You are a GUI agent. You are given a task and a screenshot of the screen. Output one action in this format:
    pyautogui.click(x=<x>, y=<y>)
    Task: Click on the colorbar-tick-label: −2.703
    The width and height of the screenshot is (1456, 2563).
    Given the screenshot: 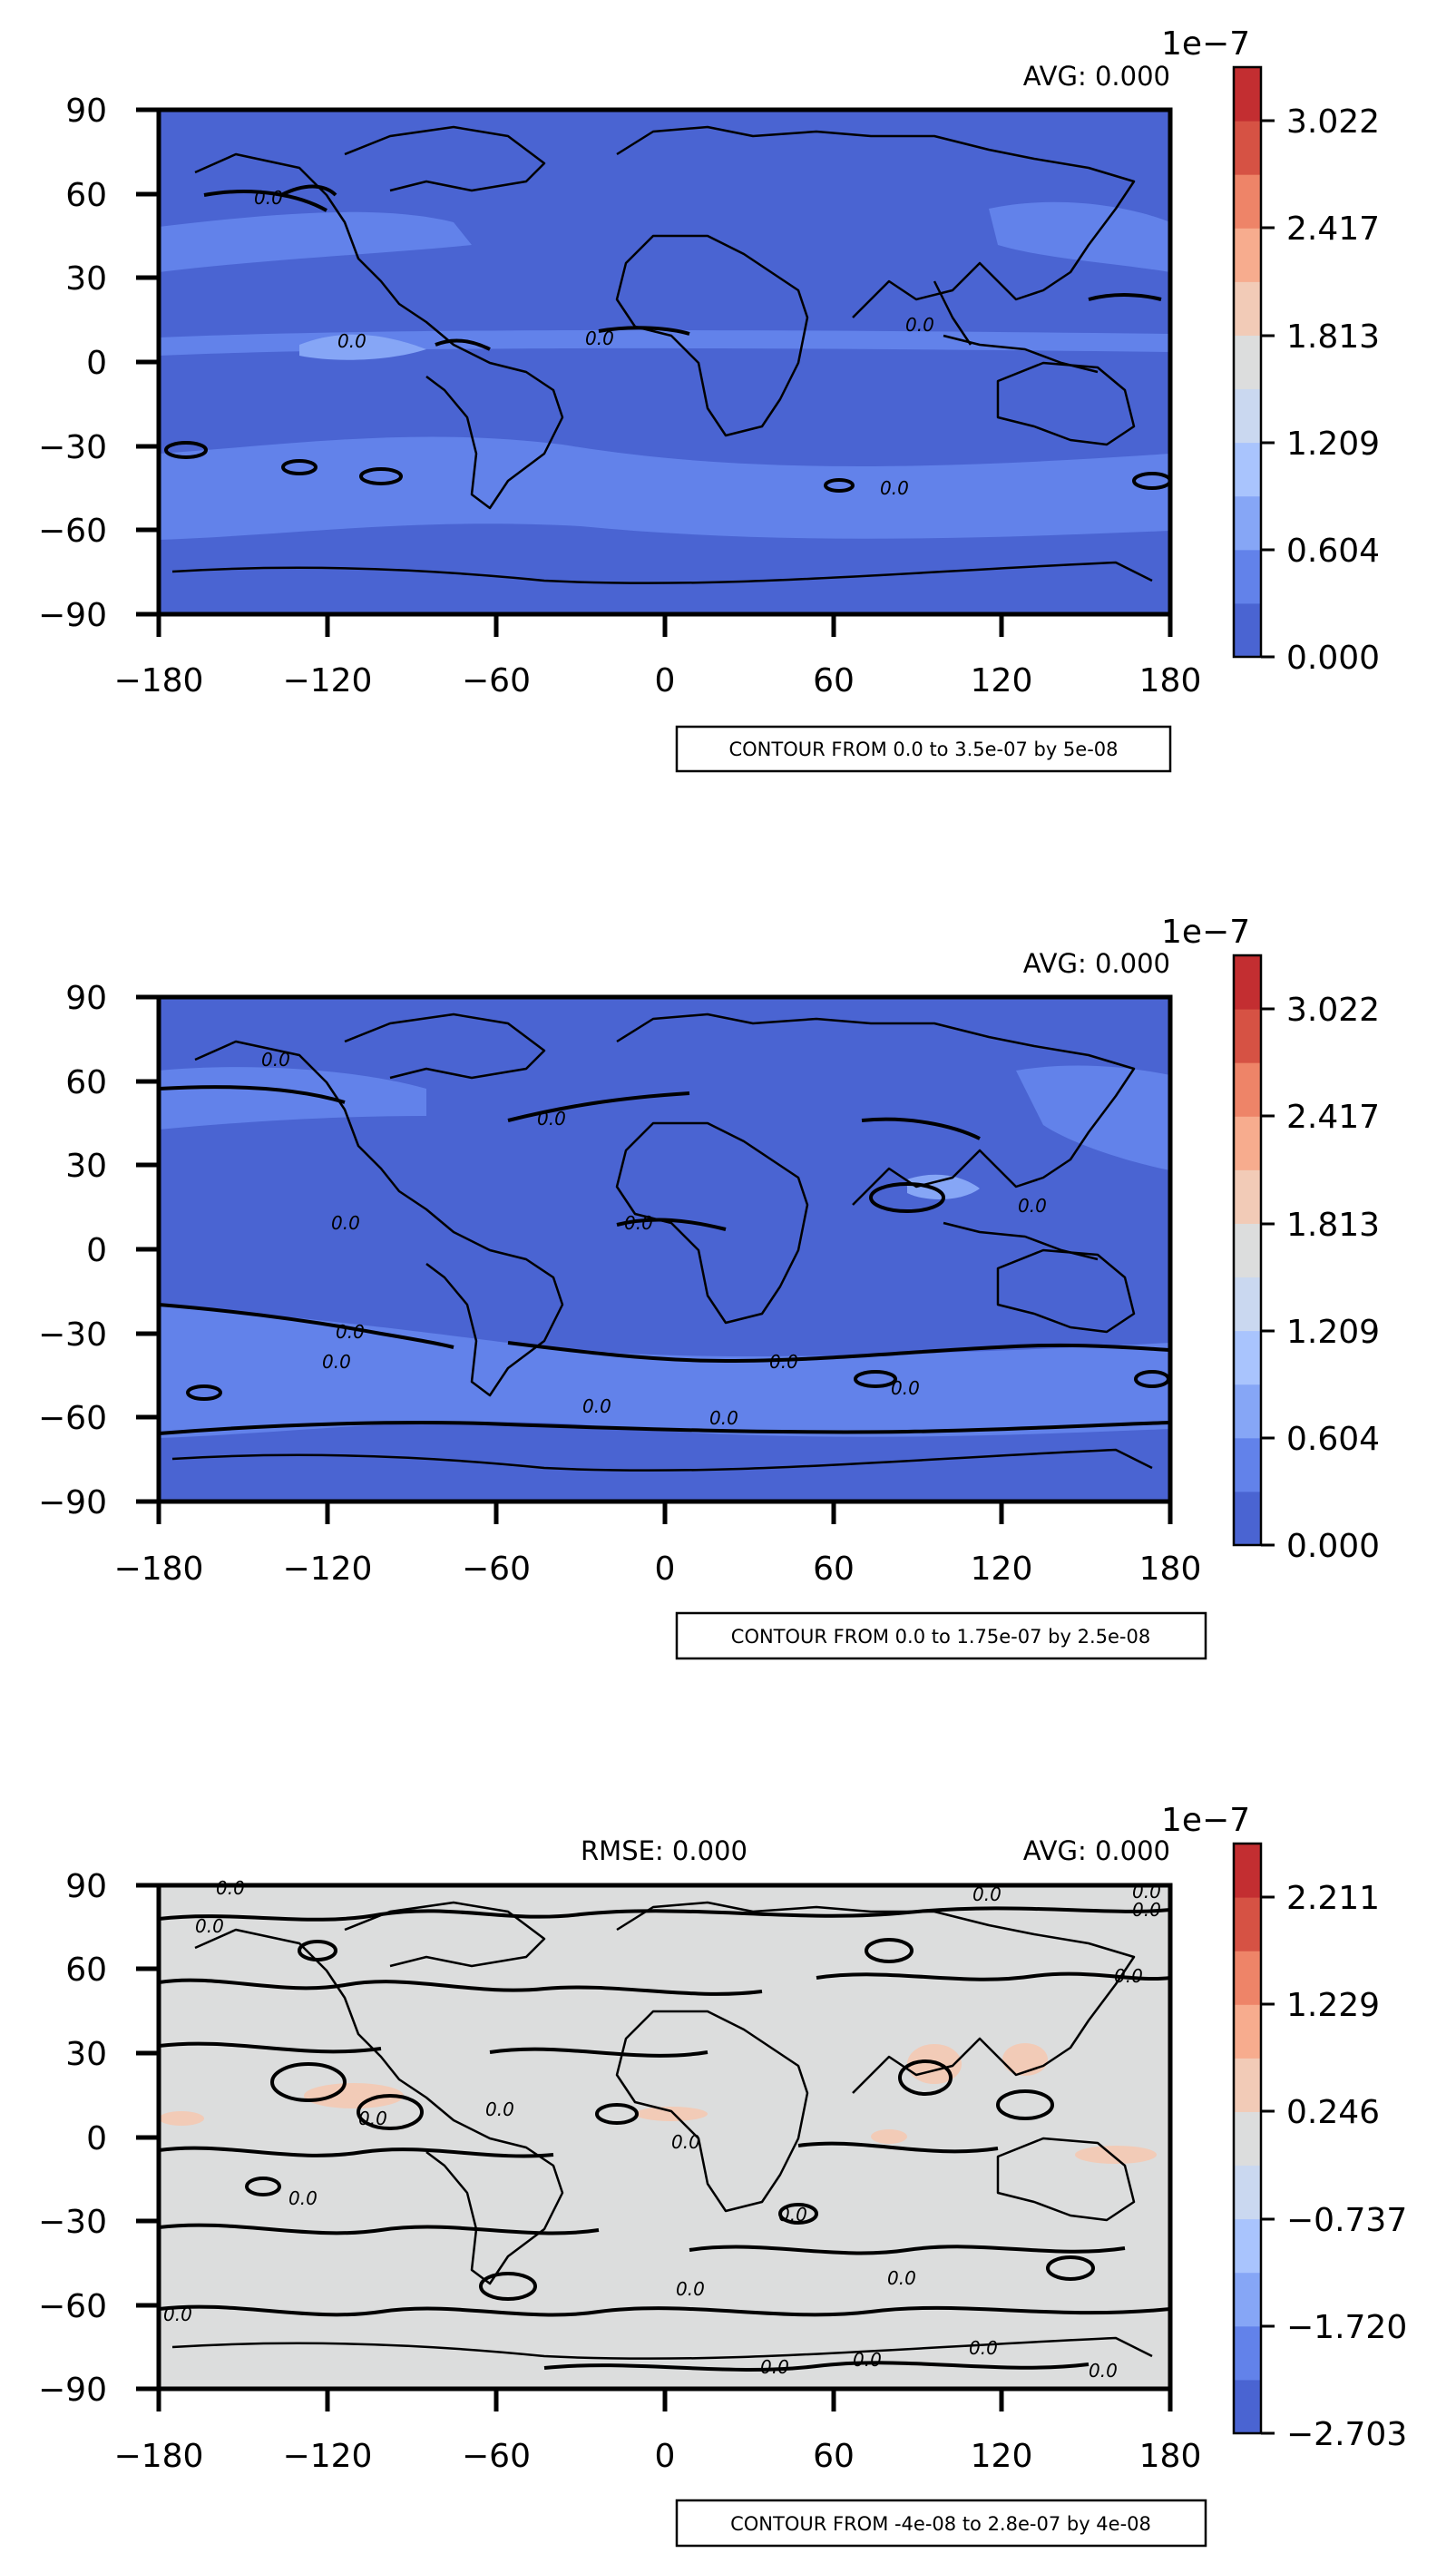 What is the action you would take?
    pyautogui.click(x=1346, y=2434)
    